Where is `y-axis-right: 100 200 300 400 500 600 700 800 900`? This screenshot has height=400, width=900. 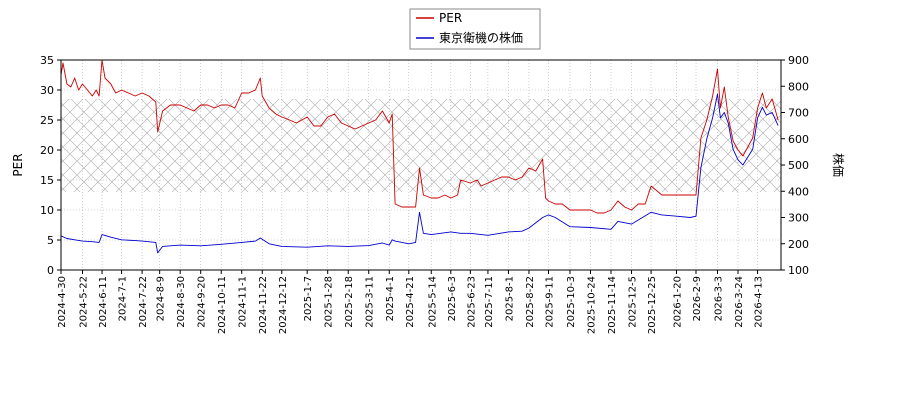
y-axis-right: 100 200 300 400 500 600 700 800 900 is located at coordinates (795, 165).